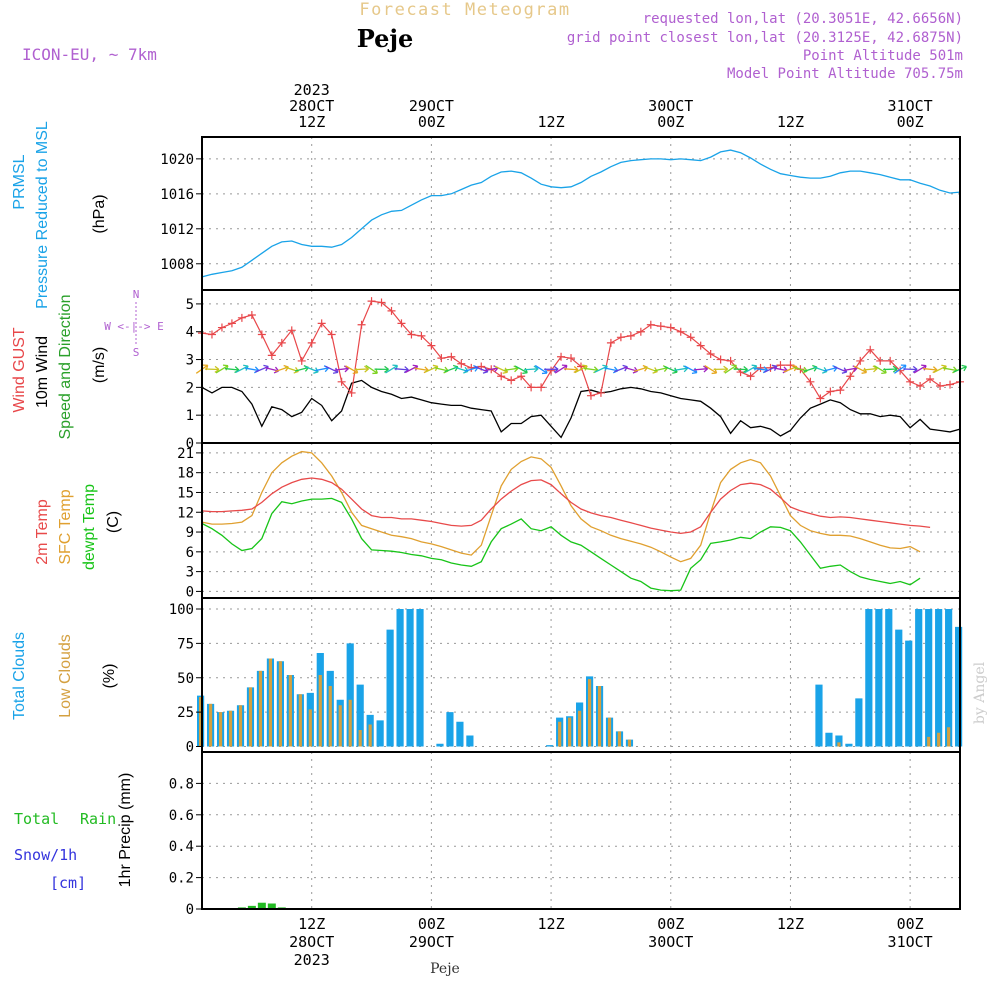  I want to click on wind-direction-label: Speed and Direction, so click(65, 367).